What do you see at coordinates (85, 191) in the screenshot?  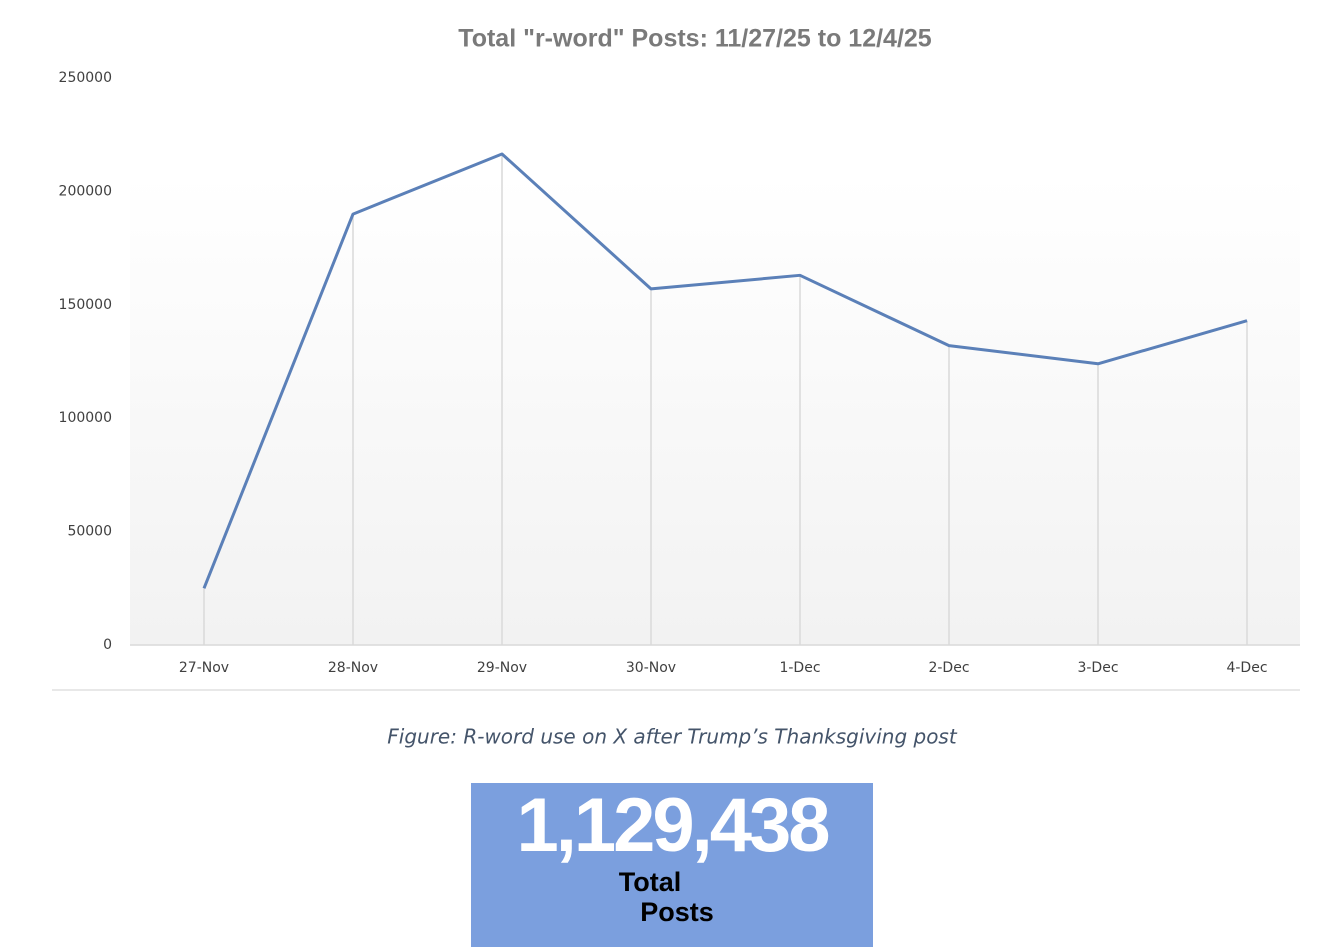 I see `y-tick-label: 200000` at bounding box center [85, 191].